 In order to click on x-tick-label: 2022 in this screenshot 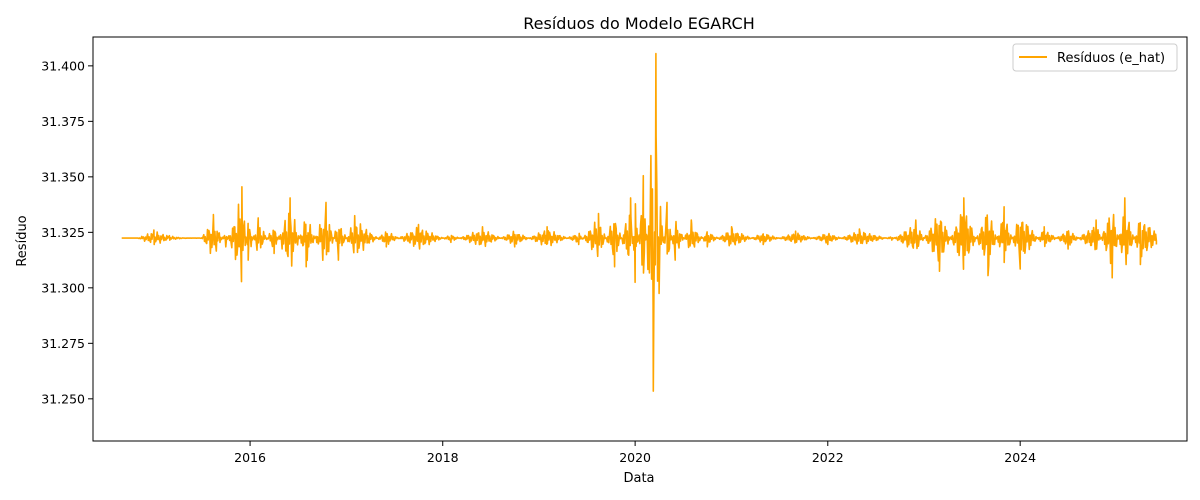, I will do `click(828, 457)`.